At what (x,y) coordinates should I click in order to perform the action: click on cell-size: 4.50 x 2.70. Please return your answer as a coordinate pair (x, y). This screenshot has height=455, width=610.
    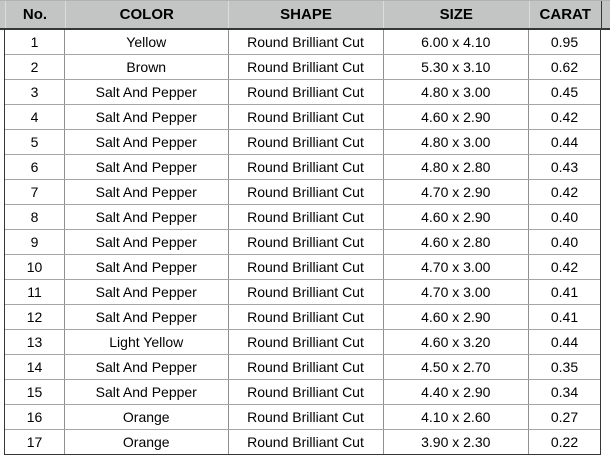
    Looking at the image, I should click on (455, 367).